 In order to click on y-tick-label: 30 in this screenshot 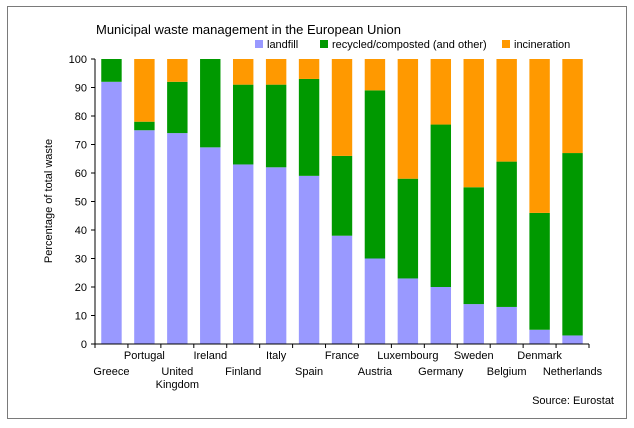, I will do `click(81, 260)`.